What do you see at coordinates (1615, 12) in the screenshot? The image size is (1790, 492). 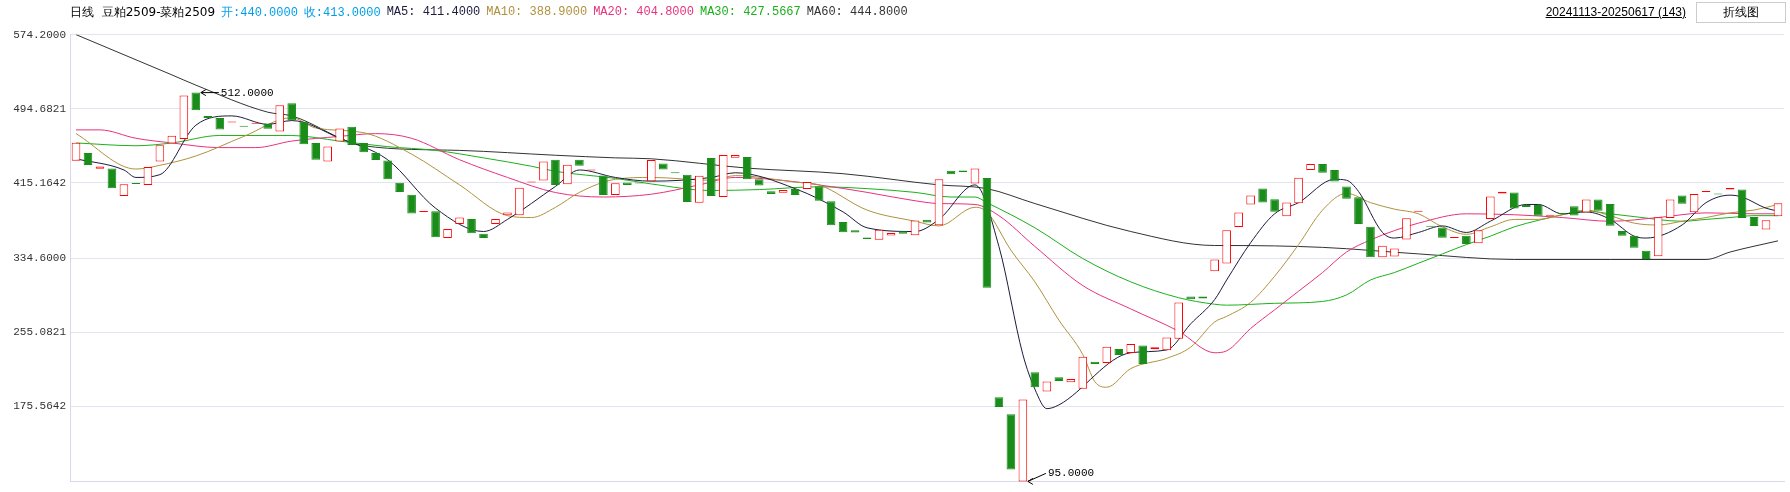 I see `chart-subtitle: 20241113-20250617 (143)` at bounding box center [1615, 12].